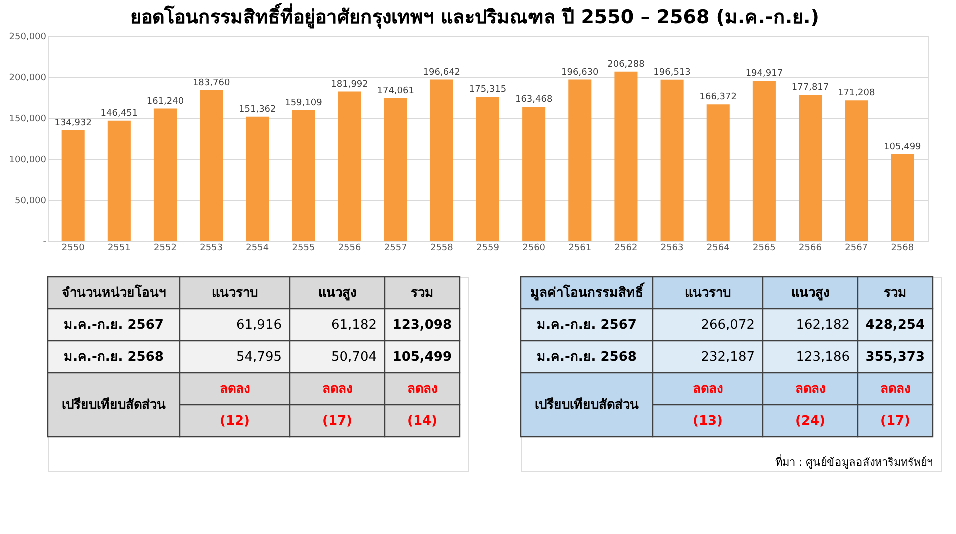 Image resolution: width=956 pixels, height=534 pixels. Describe the element at coordinates (423, 421) in the screenshot. I see `text: (14)` at that location.